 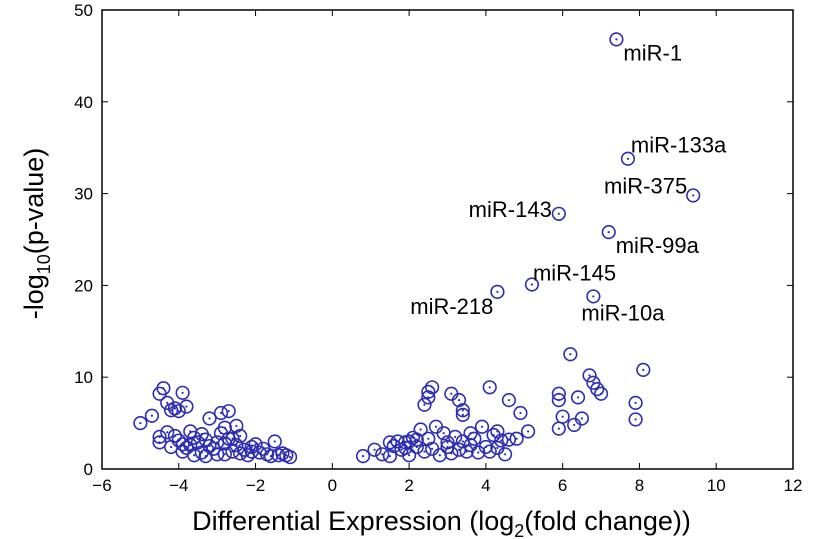 I want to click on x-tick-label: −4, so click(x=178, y=485).